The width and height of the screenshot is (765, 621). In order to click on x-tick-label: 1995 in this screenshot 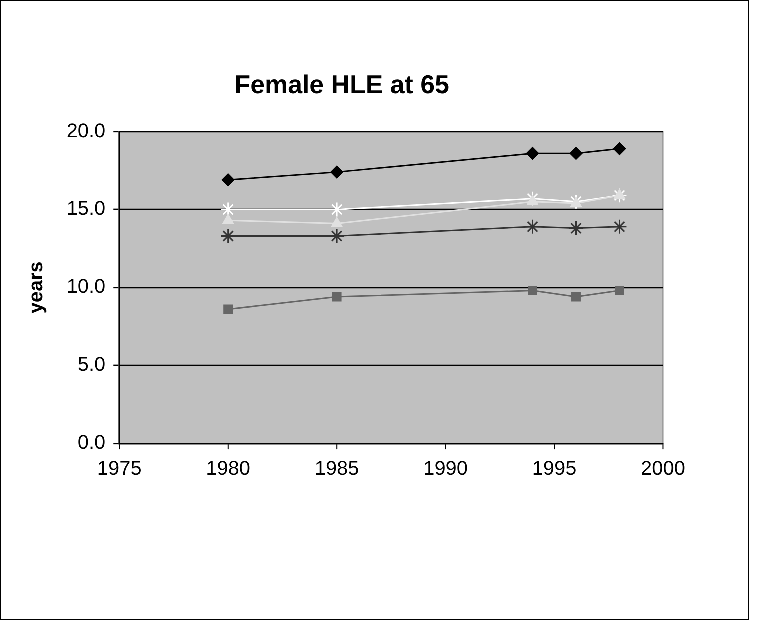, I will do `click(554, 469)`.